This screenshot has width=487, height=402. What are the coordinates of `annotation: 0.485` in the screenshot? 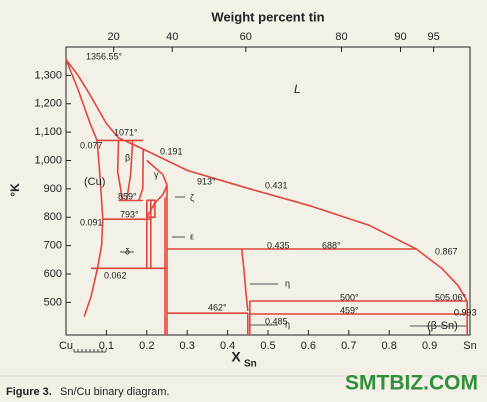 It's located at (276, 321).